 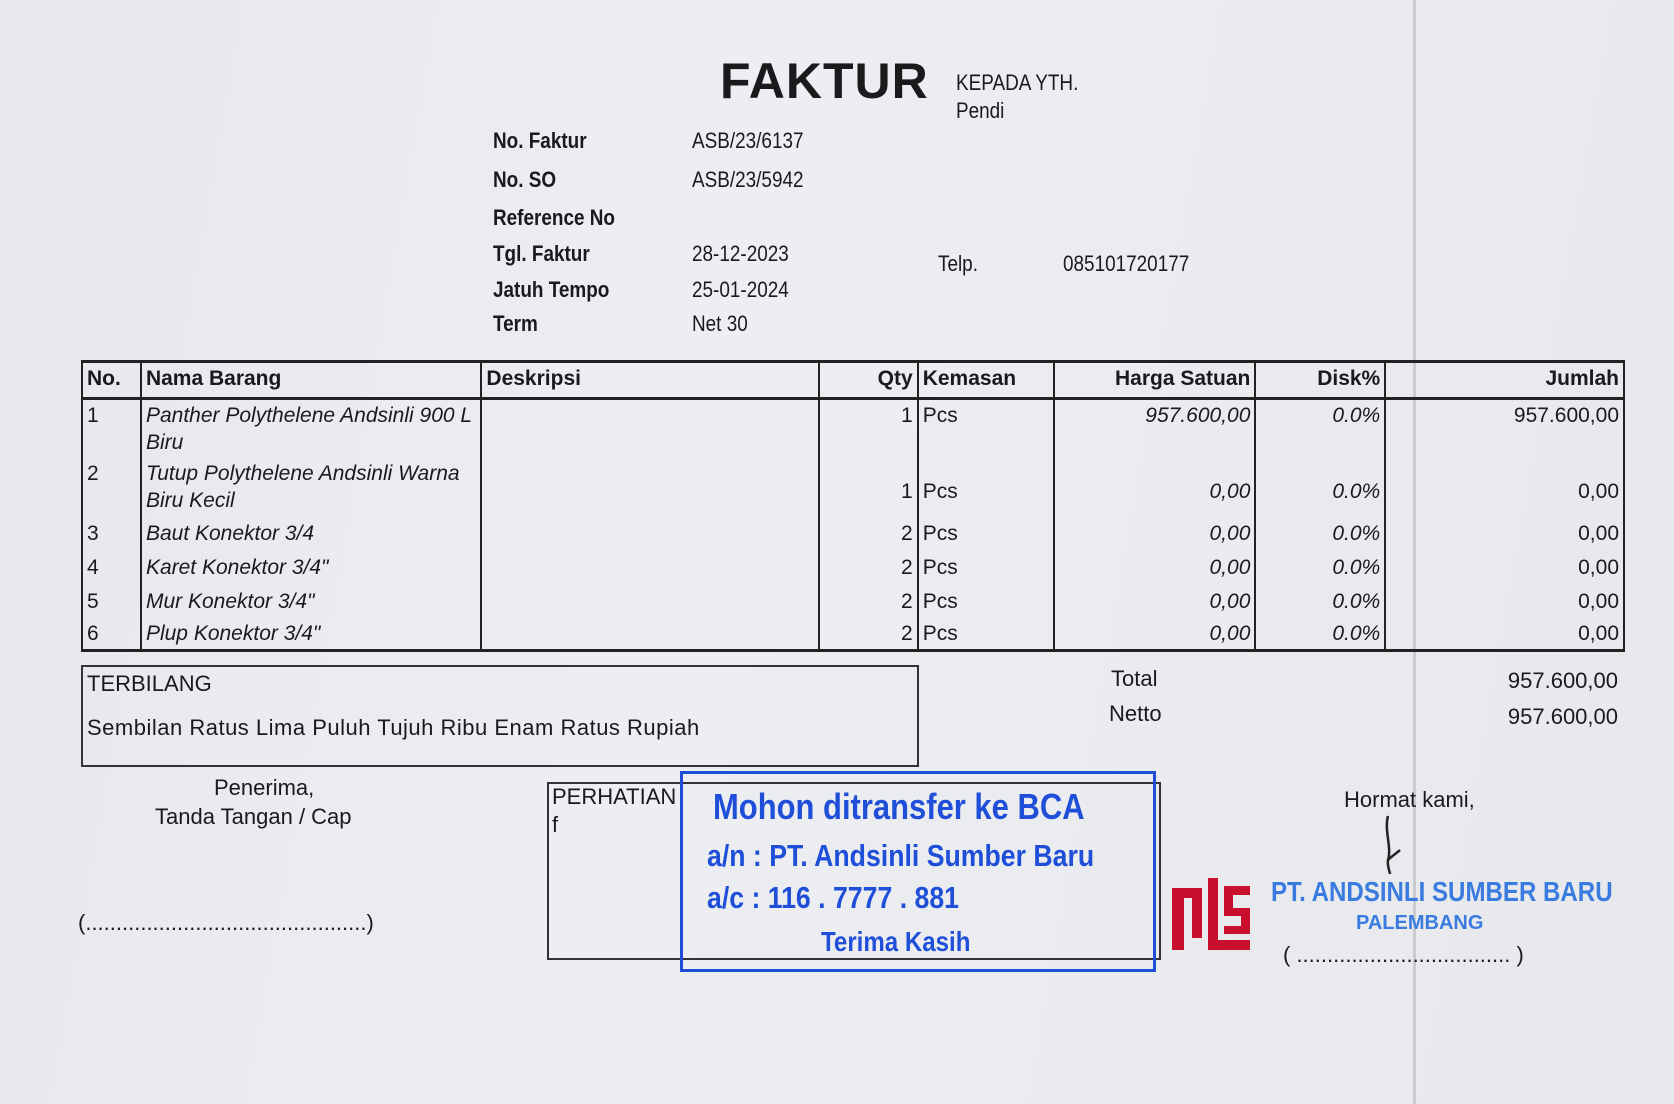 I want to click on terbilang-label: TERBILANG, so click(x=149, y=683).